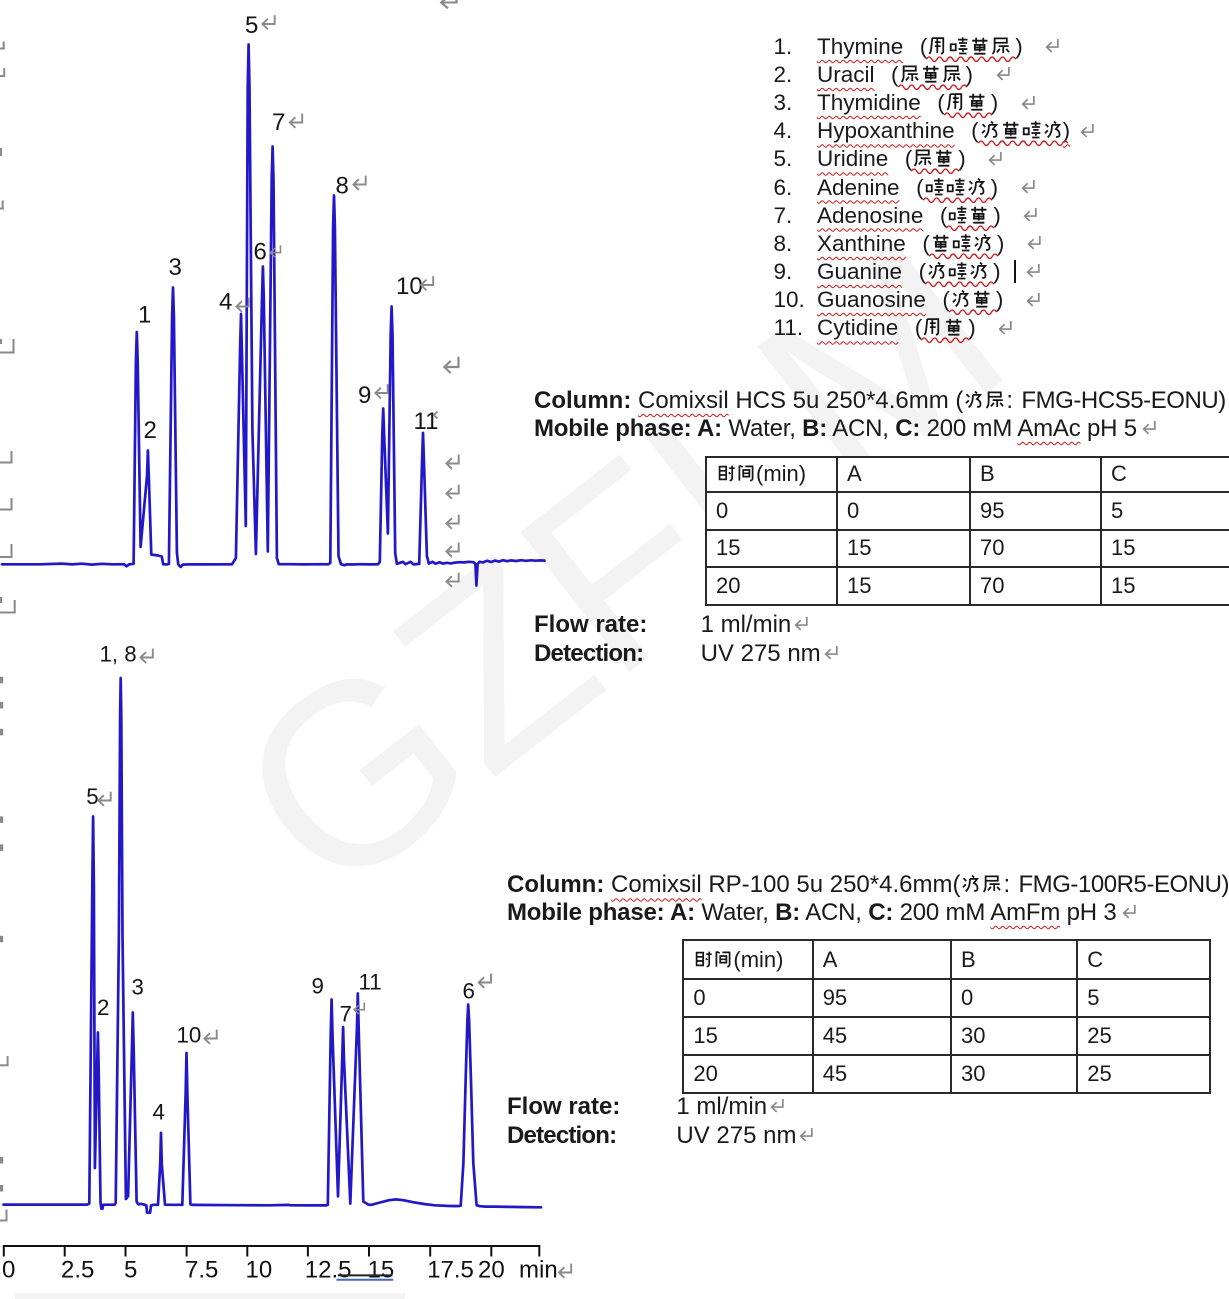 Image resolution: width=1229 pixels, height=1299 pixels. What do you see at coordinates (201, 1270) in the screenshot?
I see `svg-text: 7.5` at bounding box center [201, 1270].